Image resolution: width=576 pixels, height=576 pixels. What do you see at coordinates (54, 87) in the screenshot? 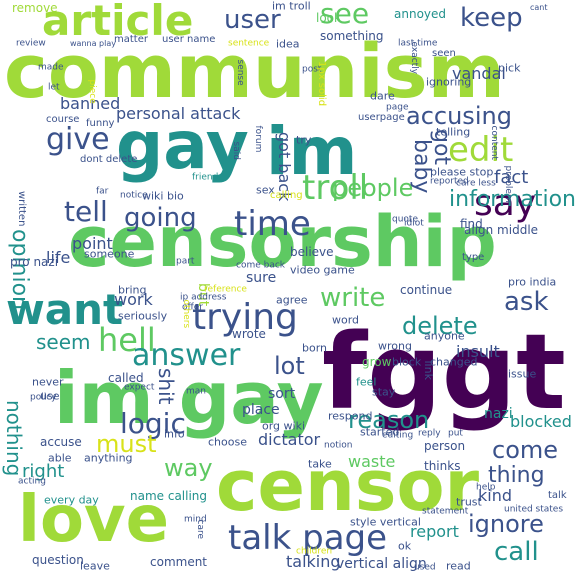
I see `word-let: let` at bounding box center [54, 87].